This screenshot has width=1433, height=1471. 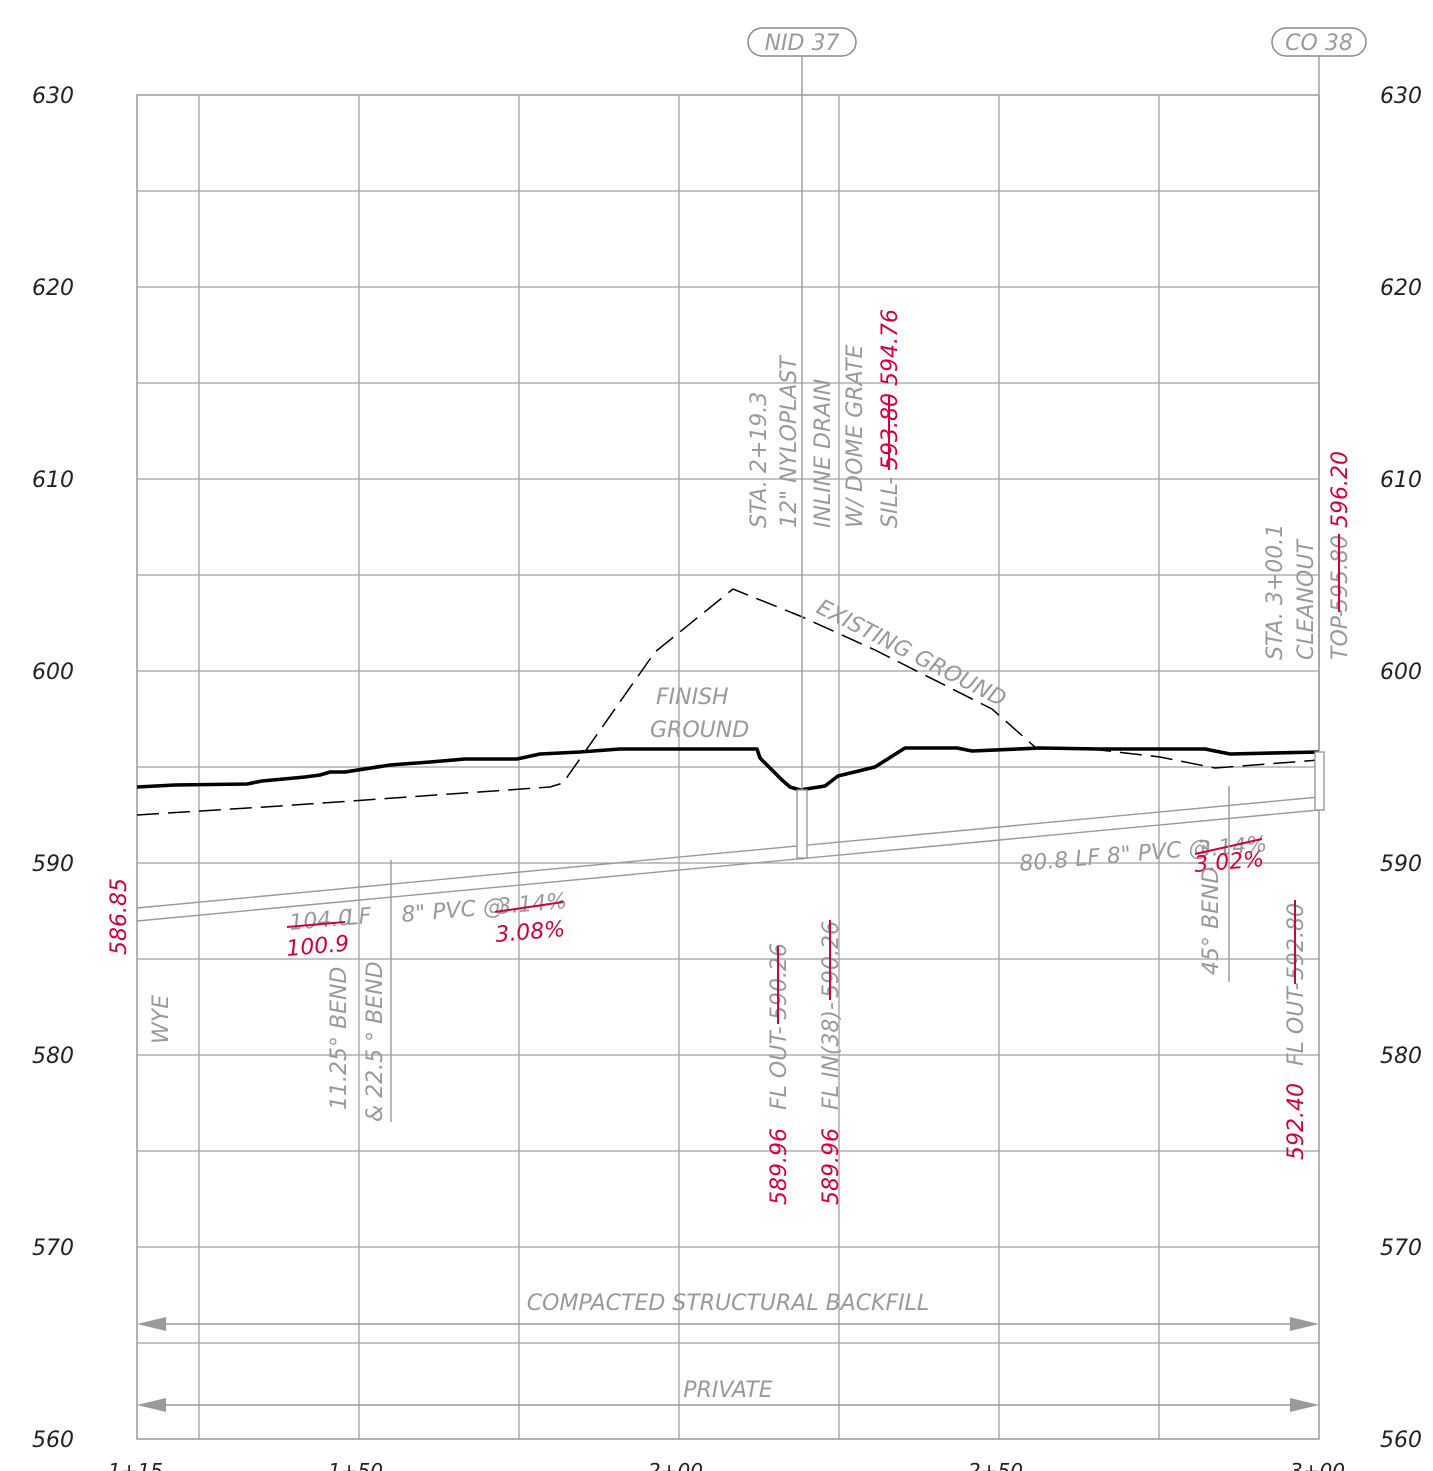 What do you see at coordinates (823, 453) in the screenshot?
I see `nid-desc-line2: INLINE DRAIN` at bounding box center [823, 453].